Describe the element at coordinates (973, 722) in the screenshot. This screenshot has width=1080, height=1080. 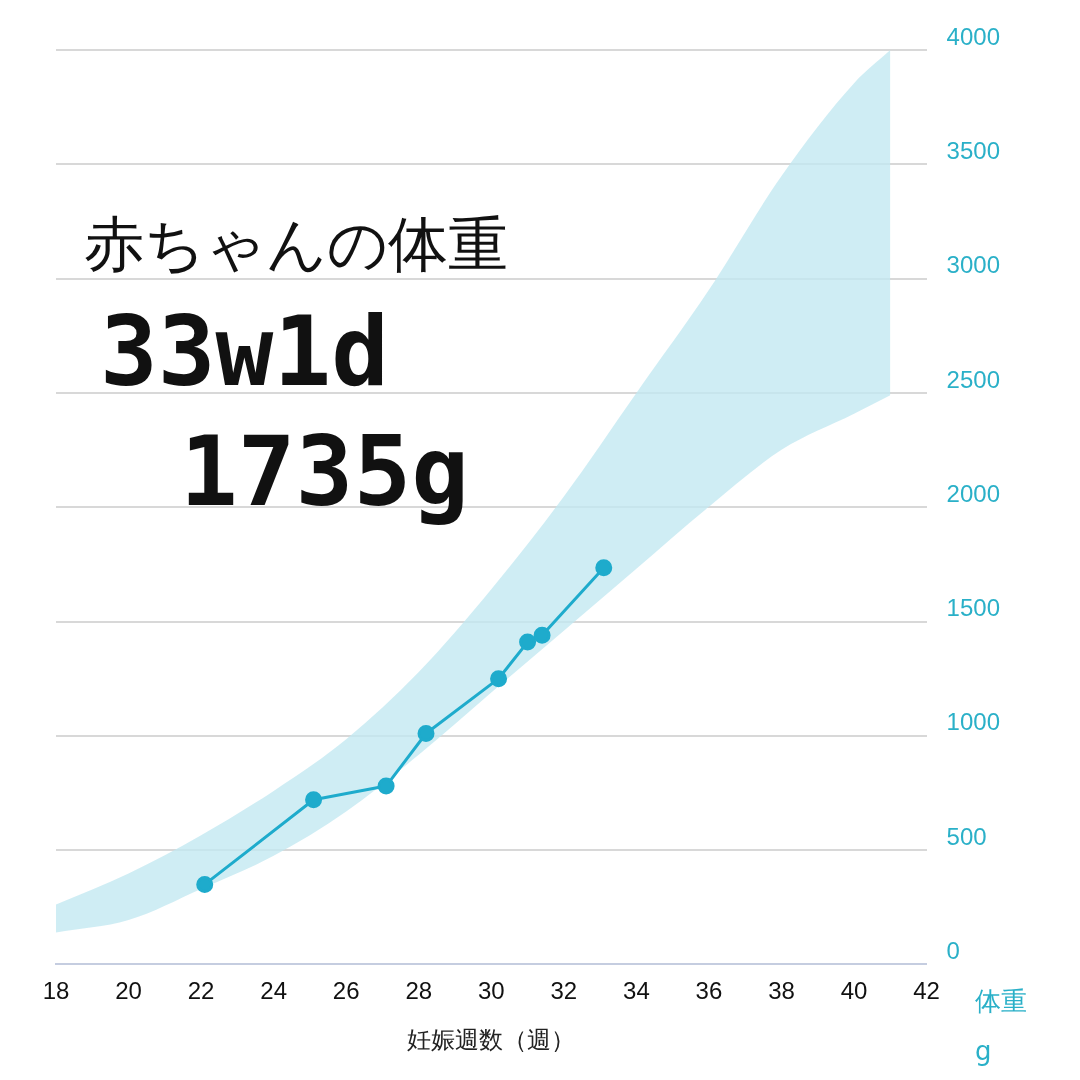
I see `y-tick-label: 1000` at that location.